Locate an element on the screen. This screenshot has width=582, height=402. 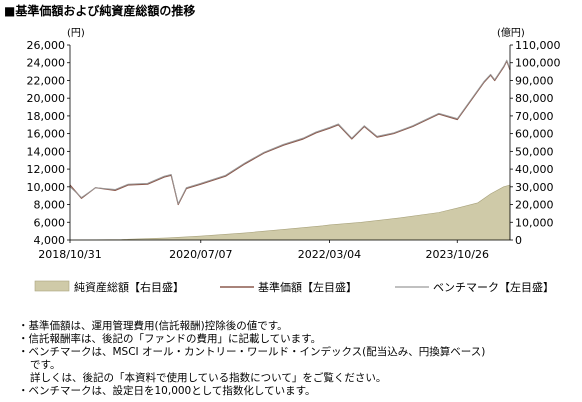
x-tick-label: 2023/10/26 is located at coordinates (457, 254).